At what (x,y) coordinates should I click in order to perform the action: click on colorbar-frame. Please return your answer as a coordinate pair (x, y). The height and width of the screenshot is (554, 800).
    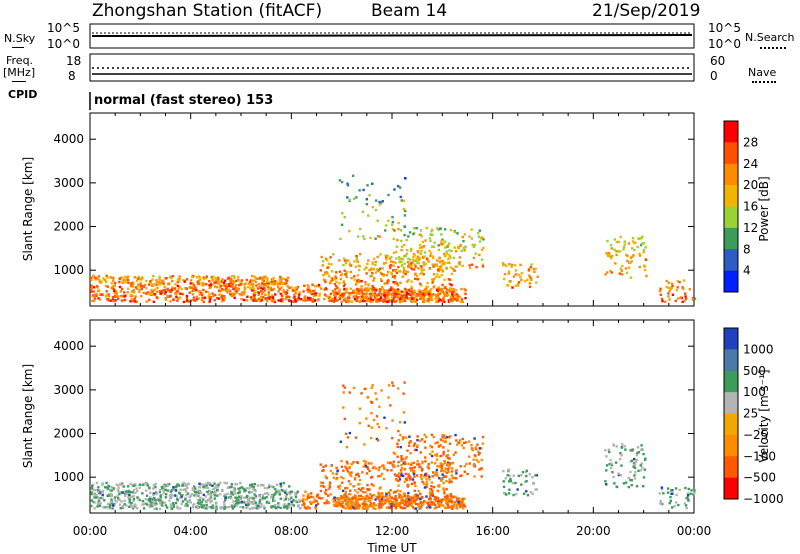
    Looking at the image, I should click on (731, 206).